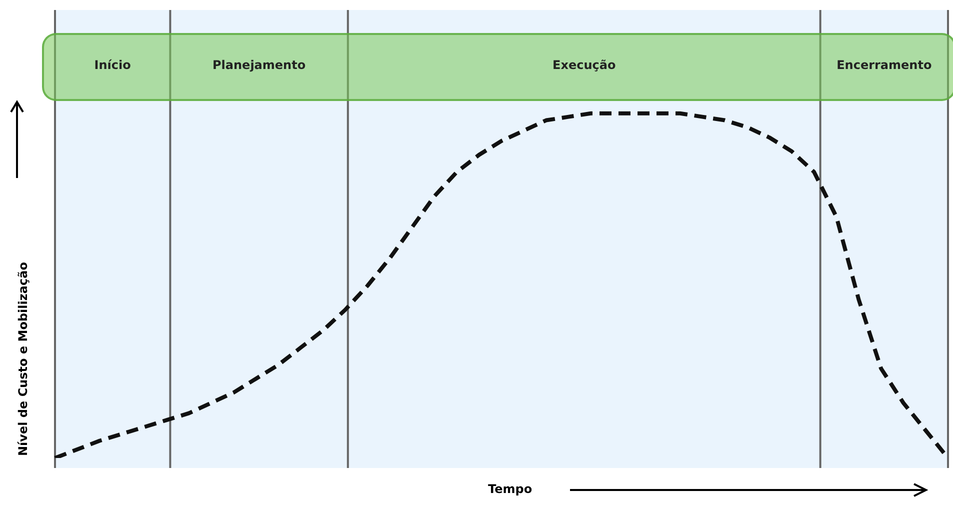 The width and height of the screenshot is (953, 511). I want to click on text: Início, so click(112, 65).